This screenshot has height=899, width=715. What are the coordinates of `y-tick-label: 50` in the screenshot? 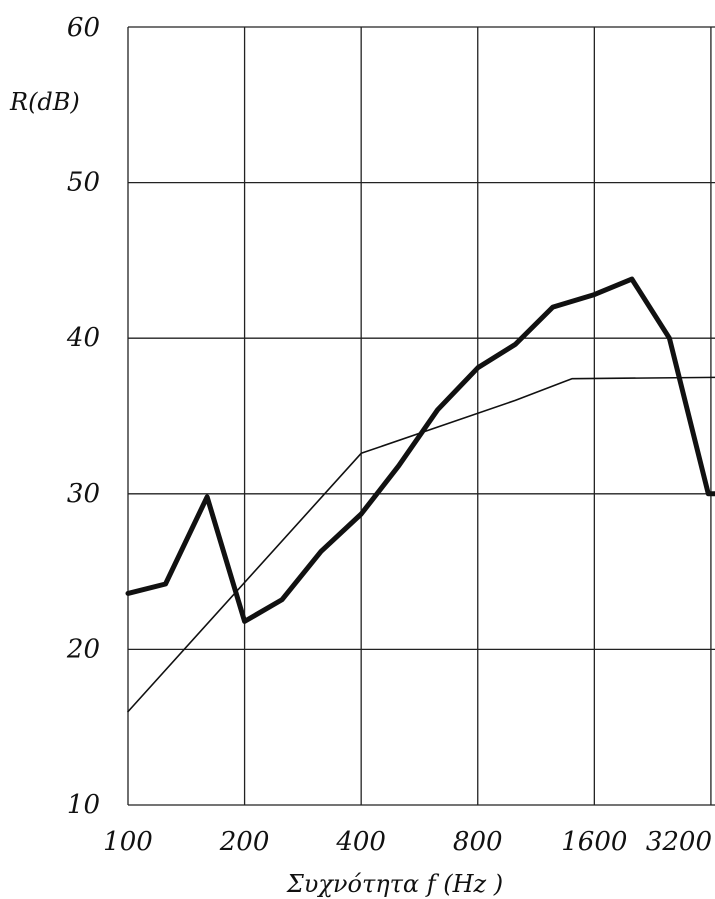 It's located at (83, 183).